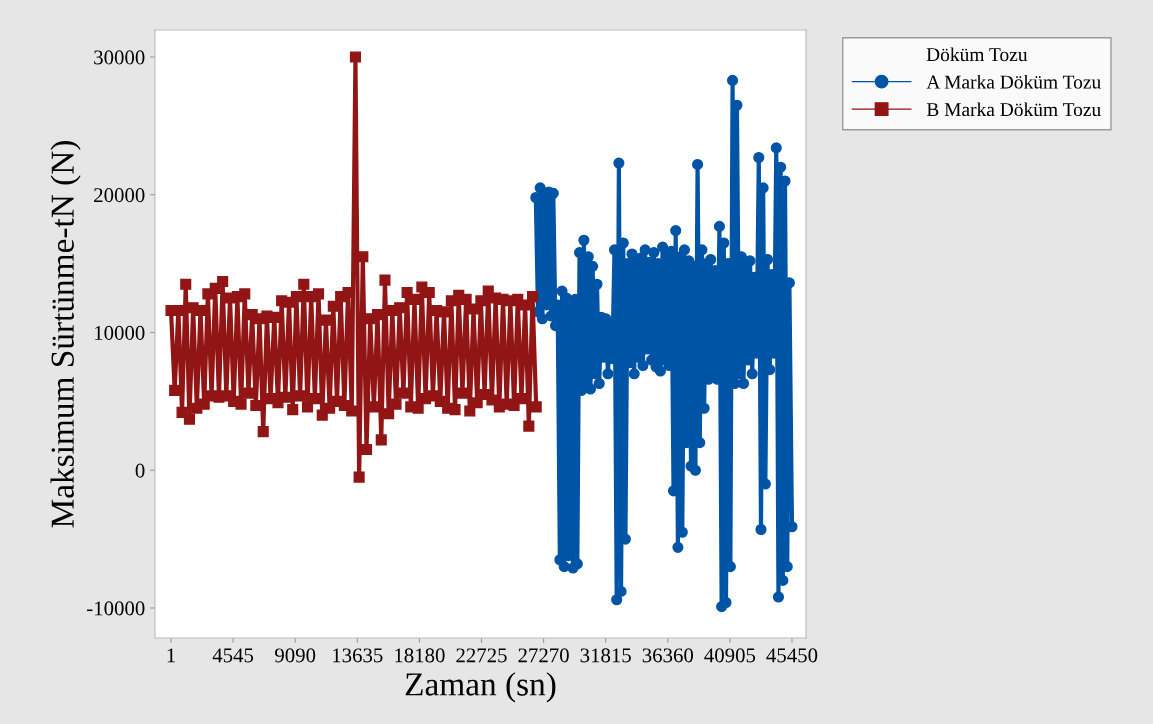 This screenshot has width=1153, height=724. Describe the element at coordinates (605, 655) in the screenshot. I see `x-tick-label: 31815` at that location.